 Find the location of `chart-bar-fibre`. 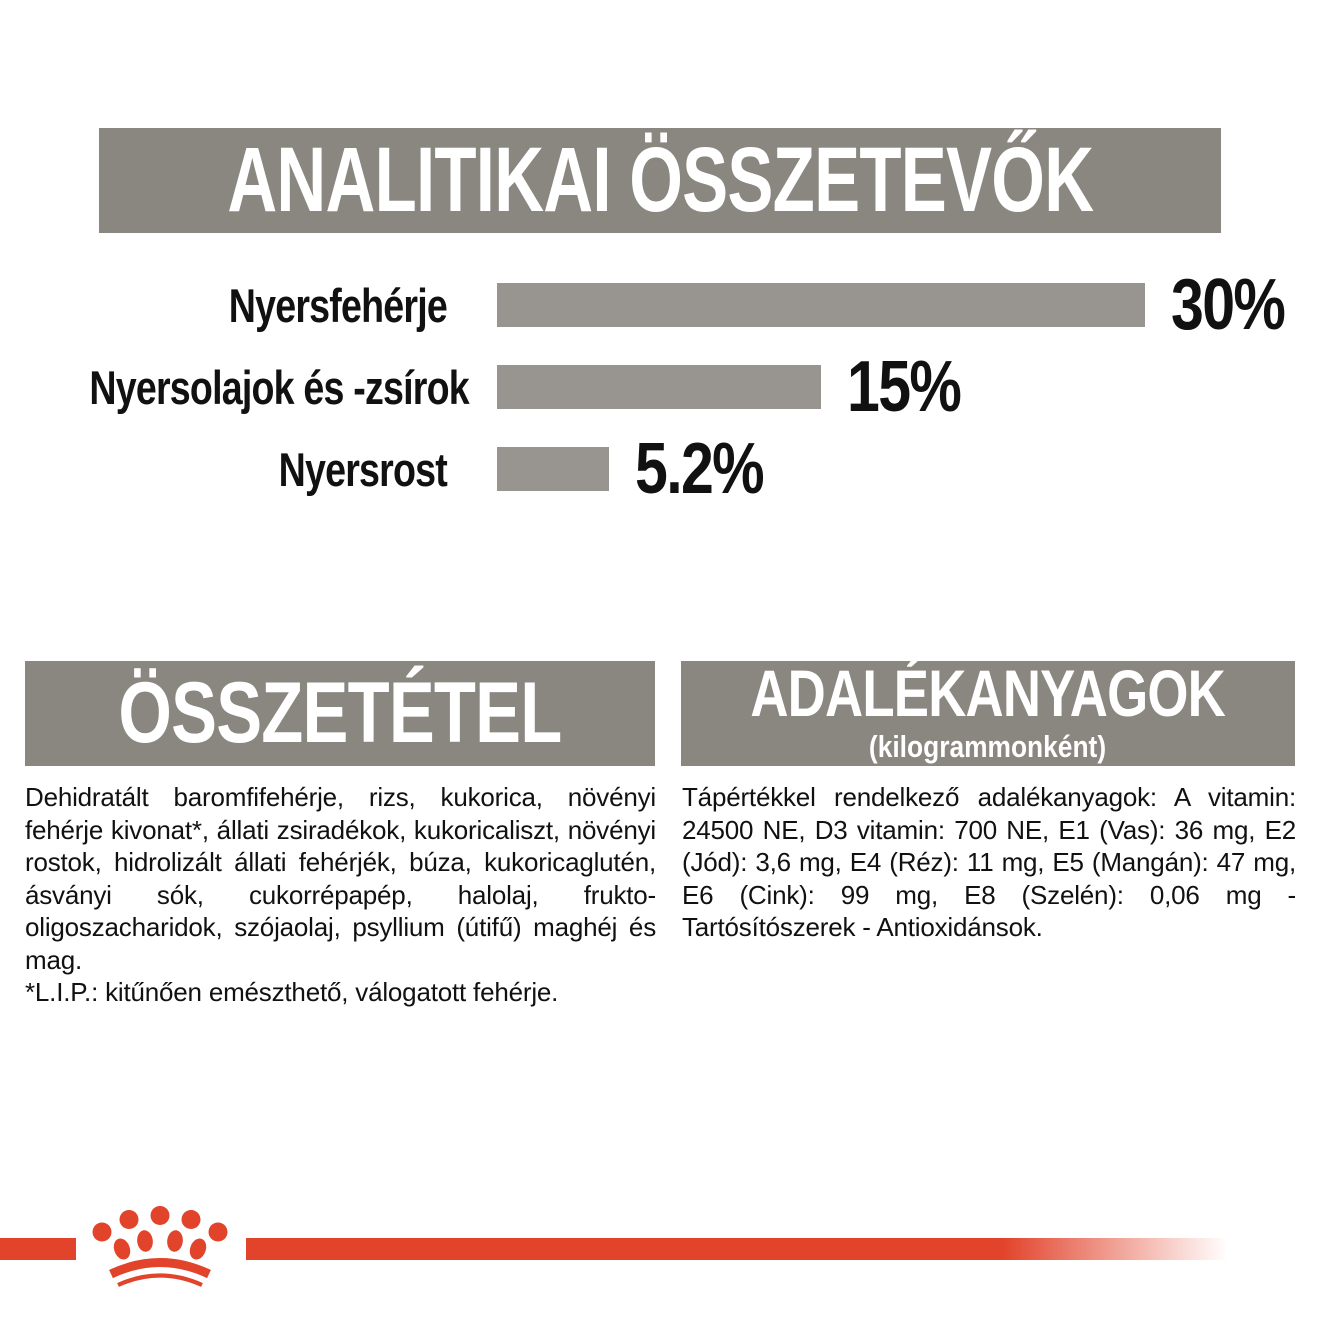

chart-bar-fibre is located at coordinates (553, 469).